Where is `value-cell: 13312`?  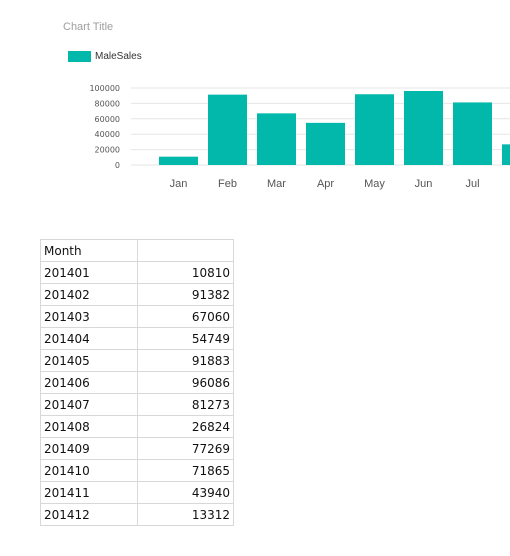 value-cell: 13312 is located at coordinates (185, 514).